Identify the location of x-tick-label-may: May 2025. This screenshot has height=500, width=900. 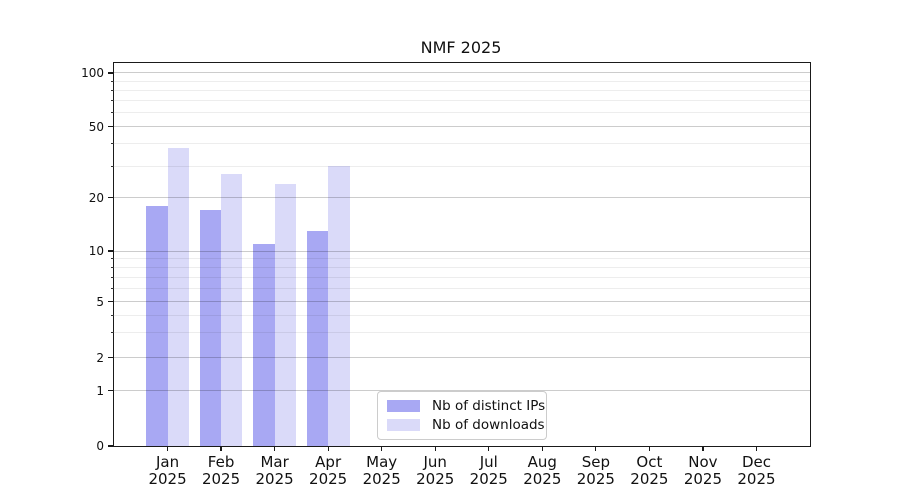
(382, 470).